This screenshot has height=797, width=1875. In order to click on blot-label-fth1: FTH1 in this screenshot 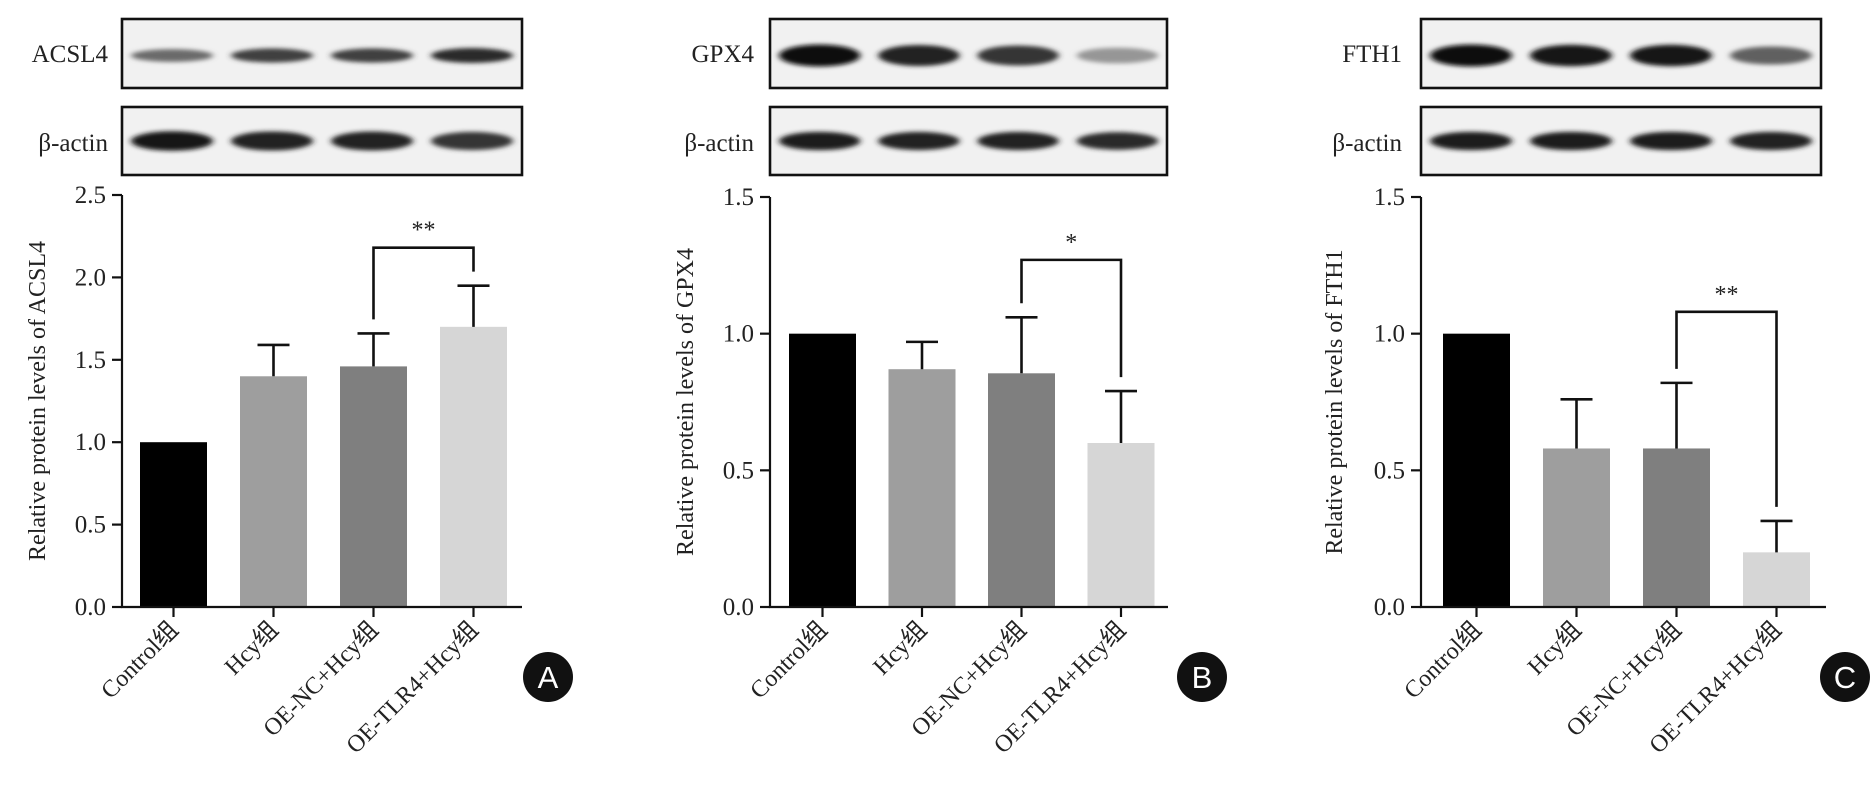, I will do `click(1372, 54)`.